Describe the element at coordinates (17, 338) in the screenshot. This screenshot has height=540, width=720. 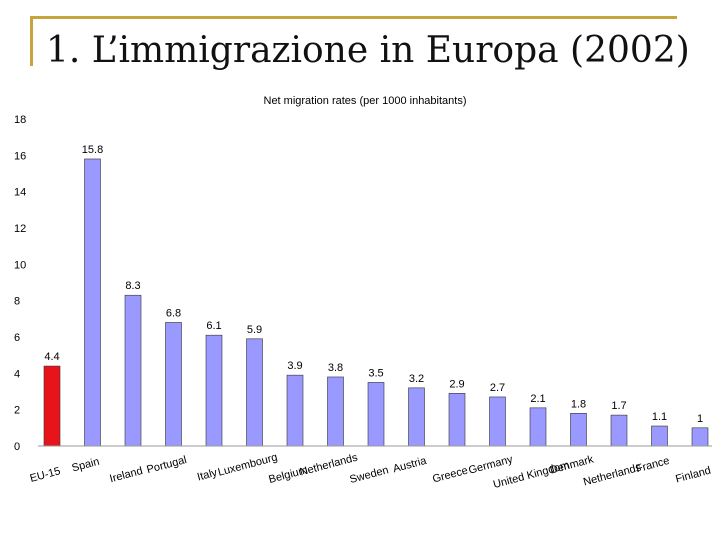
I see `y-tick-label: 6` at that location.